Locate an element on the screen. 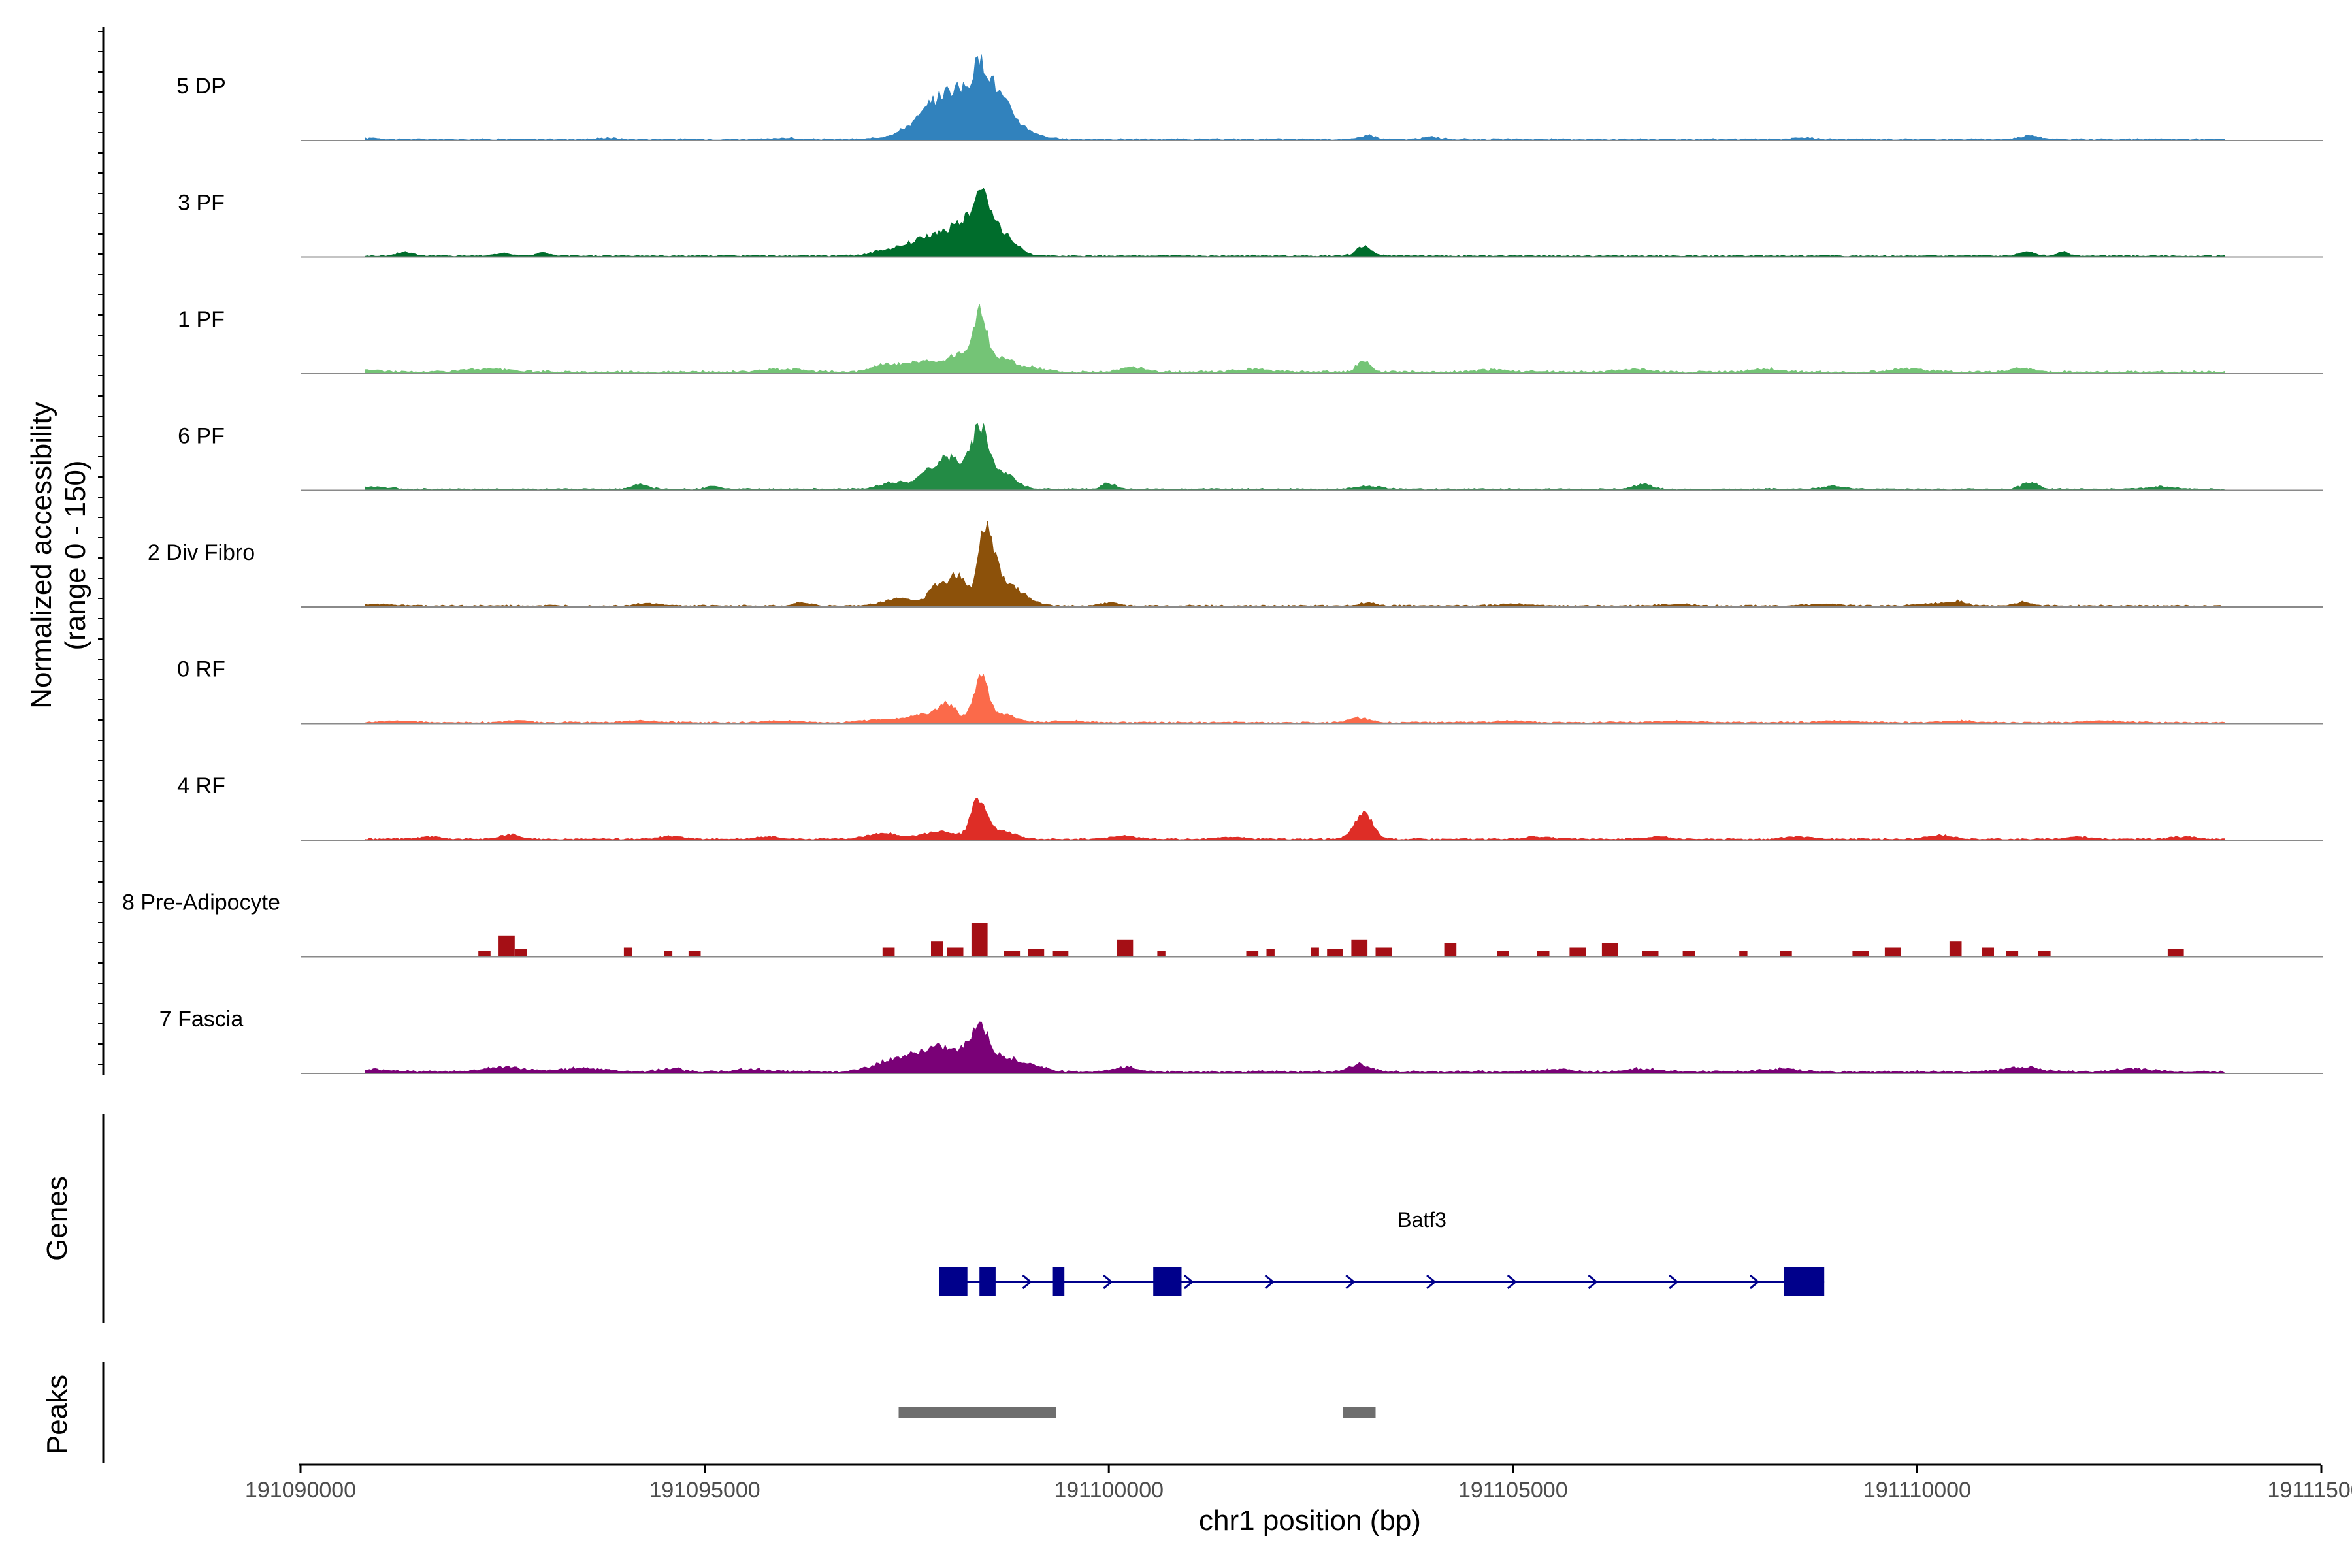 The image size is (2352, 1568). track-label: 2 Div Fibro is located at coordinates (201, 552).